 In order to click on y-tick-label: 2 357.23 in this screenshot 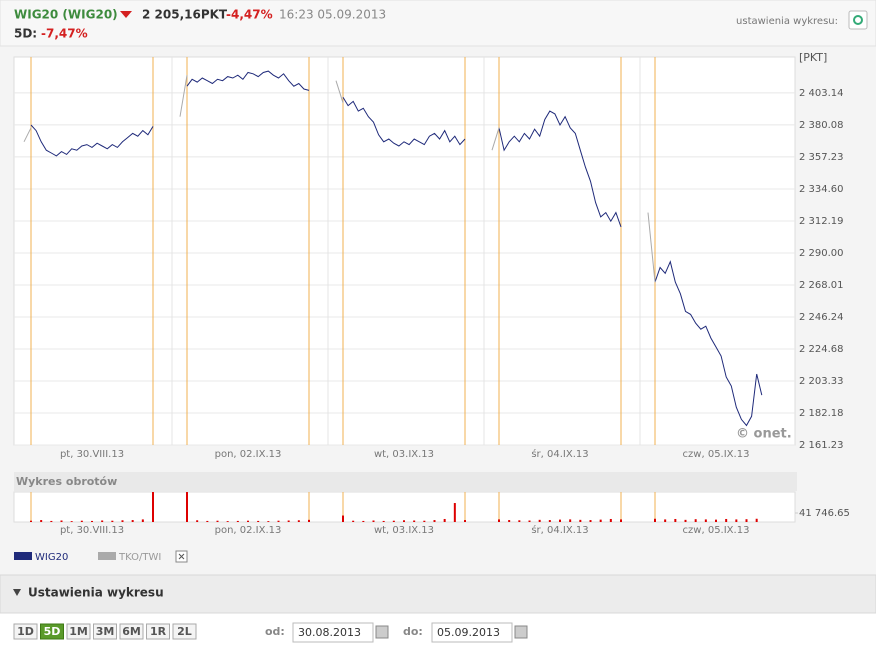, I will do `click(821, 157)`.